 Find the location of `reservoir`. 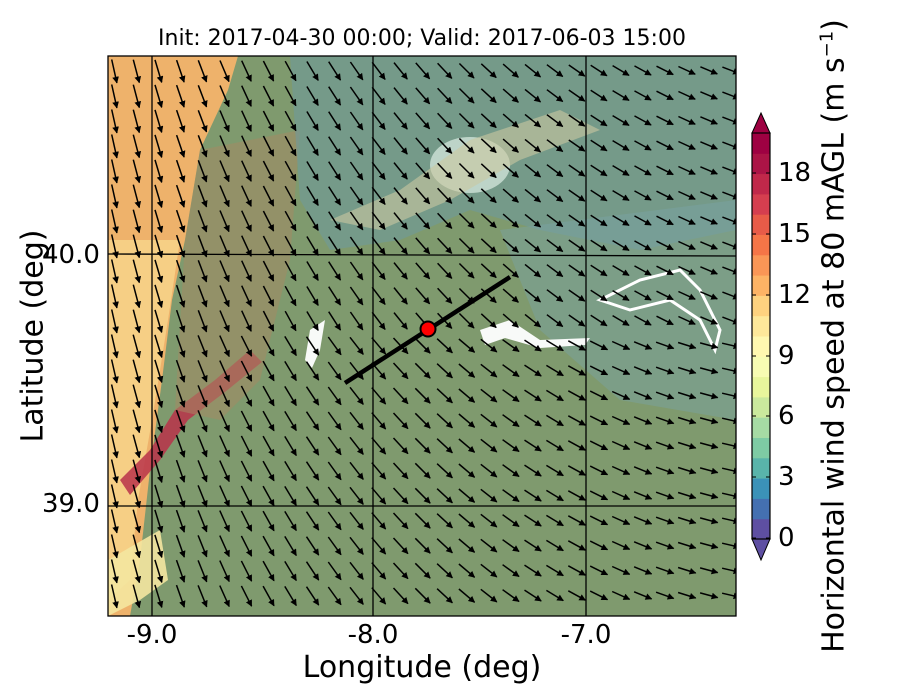

reservoir is located at coordinates (535, 334).